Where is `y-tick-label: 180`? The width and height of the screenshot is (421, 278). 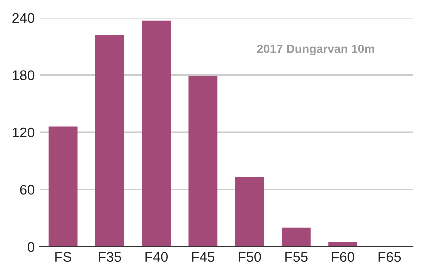 y-tick-label: 180 is located at coordinates (24, 75).